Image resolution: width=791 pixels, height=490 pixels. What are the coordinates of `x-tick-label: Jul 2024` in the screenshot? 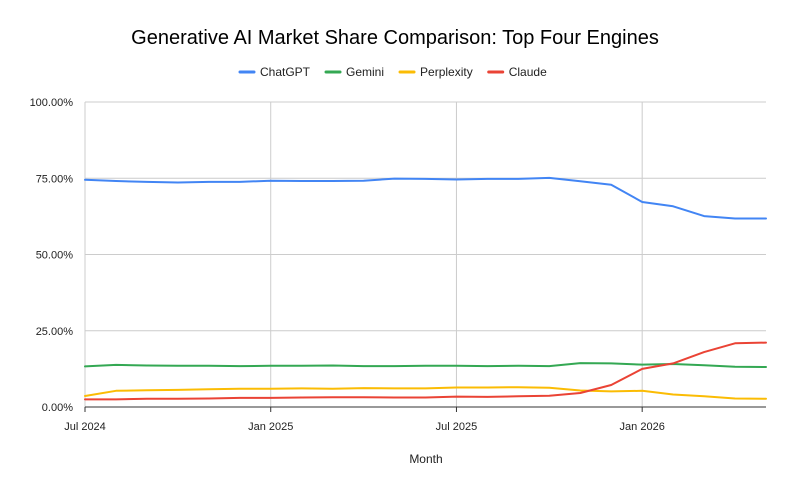 It's located at (85, 427).